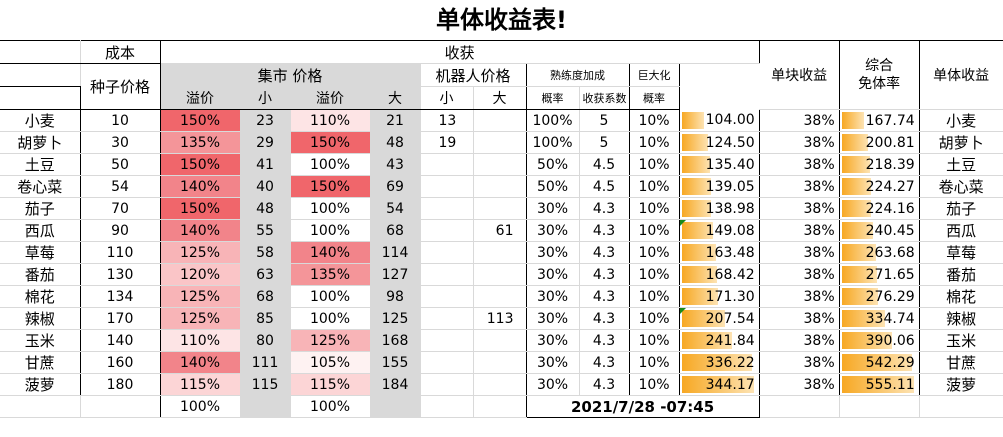 Image resolution: width=1003 pixels, height=437 pixels. Describe the element at coordinates (330, 252) in the screenshot. I see `premium-large: 140%` at that location.